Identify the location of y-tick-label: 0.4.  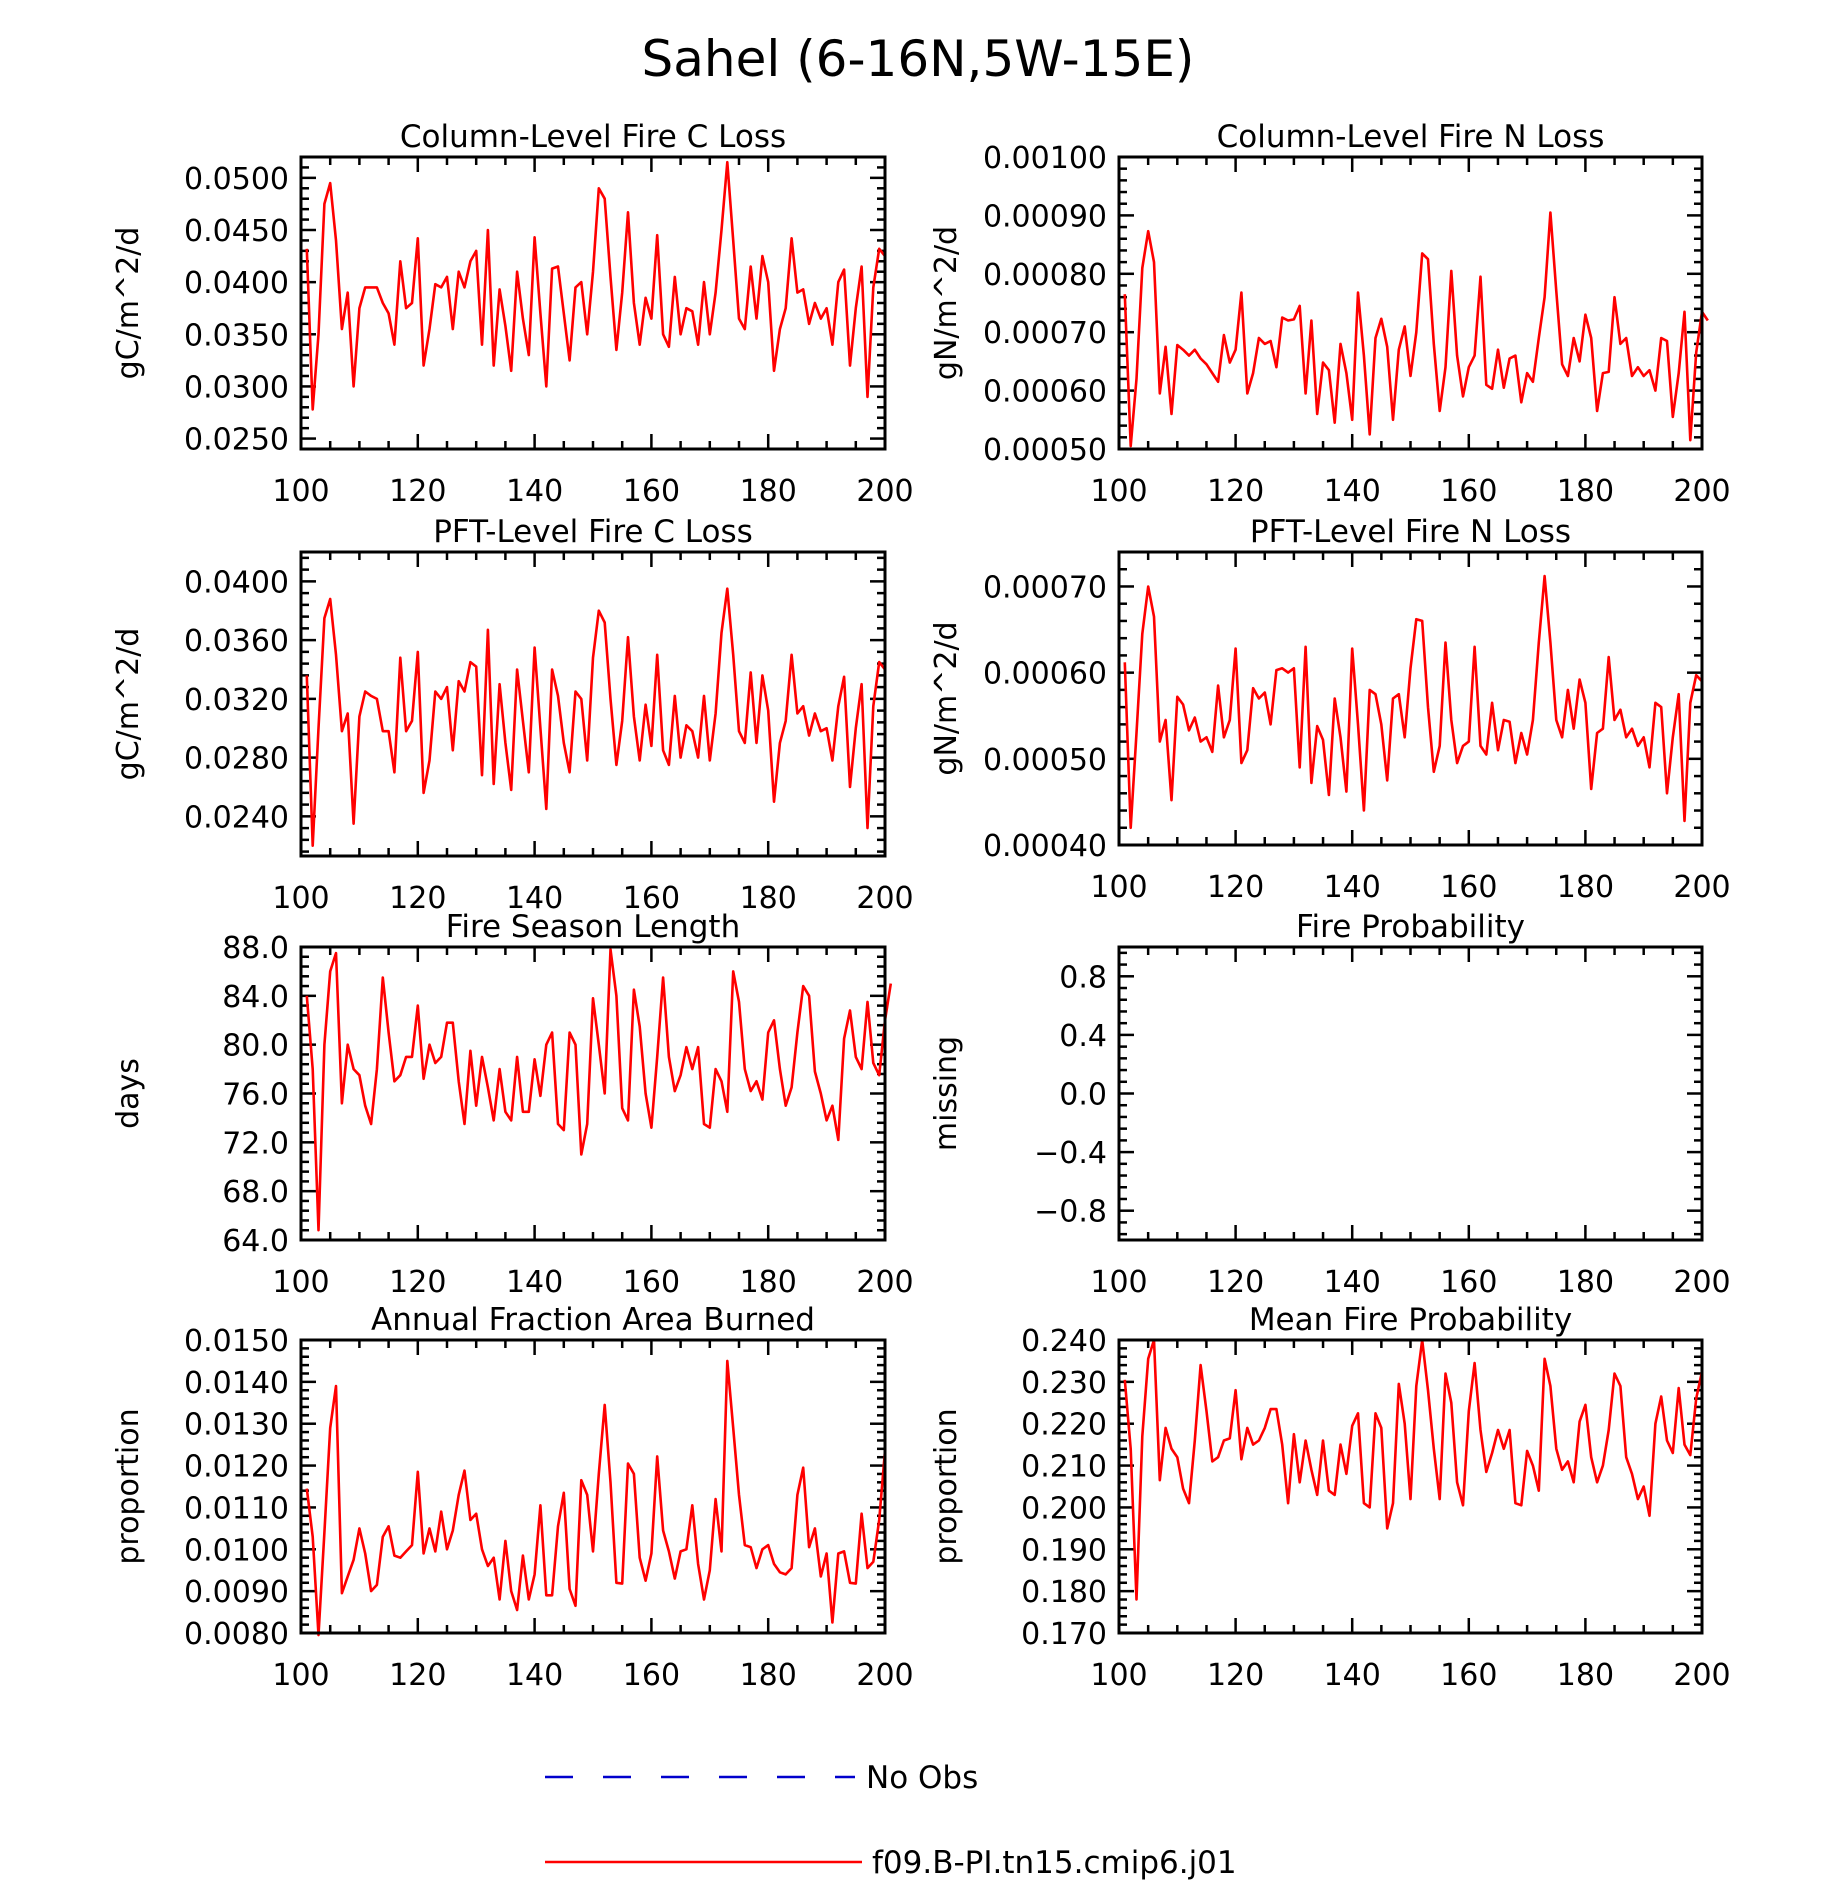
(1083, 1036).